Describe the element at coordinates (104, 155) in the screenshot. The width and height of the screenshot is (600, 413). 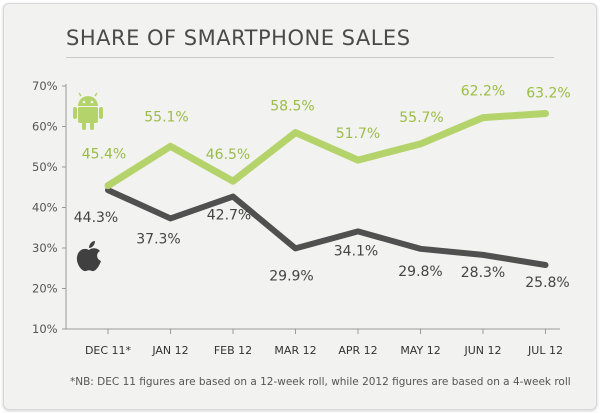
I see `android-data-label: 45.4%` at that location.